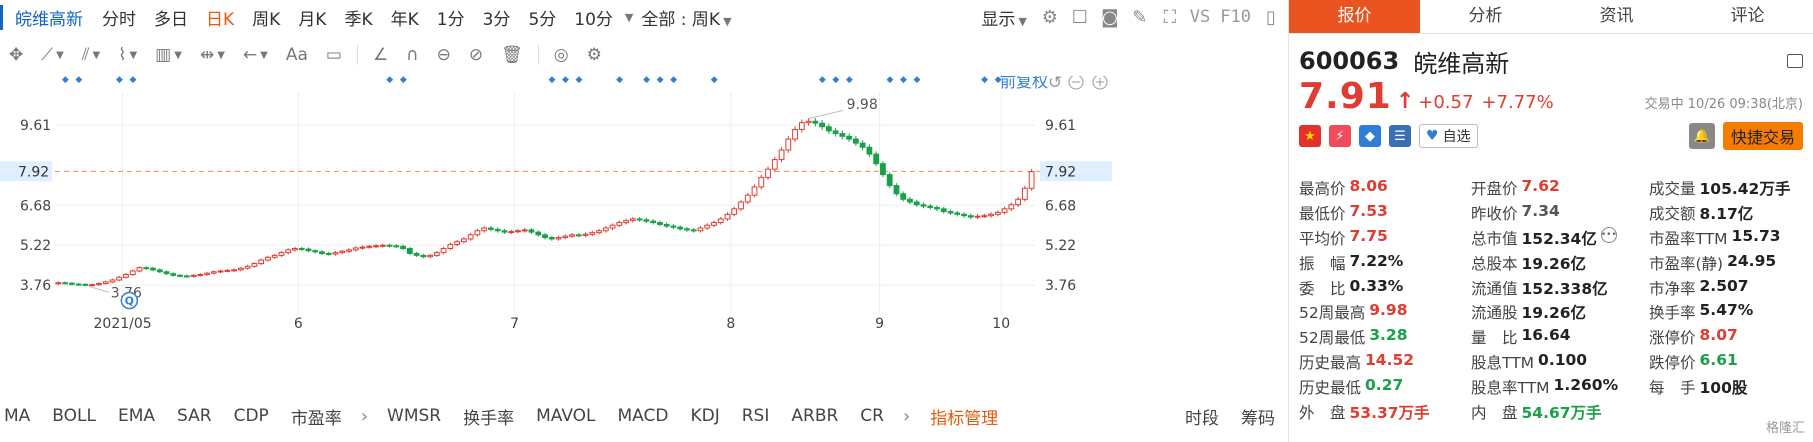  Describe the element at coordinates (194, 416) in the screenshot. I see `indicator-sar: SAR` at that location.